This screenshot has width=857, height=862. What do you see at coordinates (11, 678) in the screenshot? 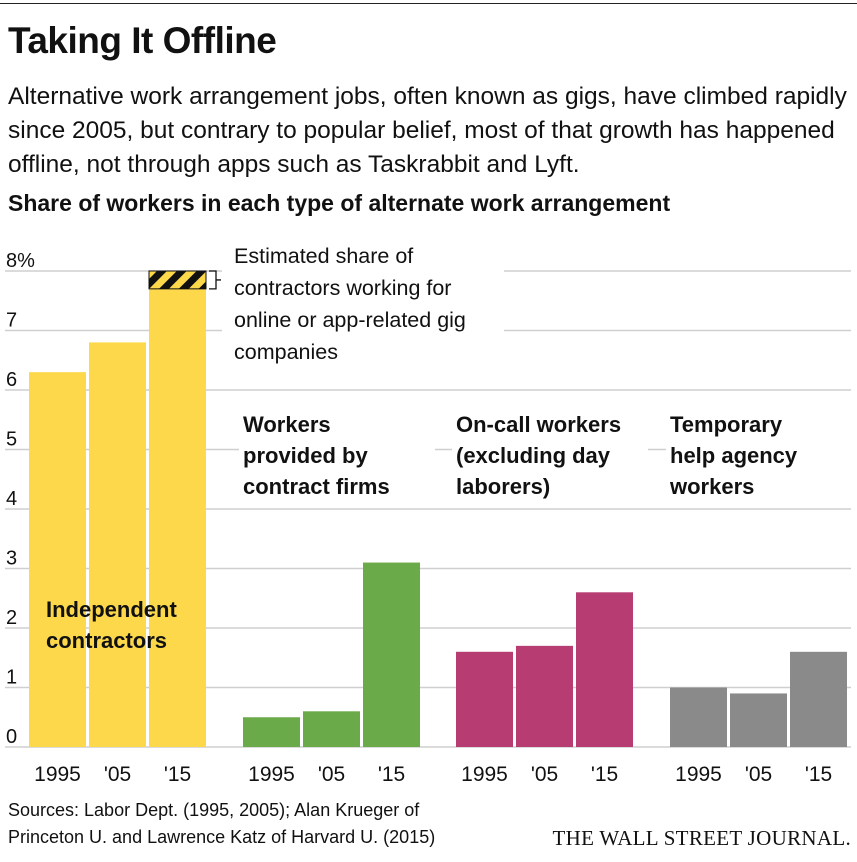
I see `y-tick-label: 1` at bounding box center [11, 678].